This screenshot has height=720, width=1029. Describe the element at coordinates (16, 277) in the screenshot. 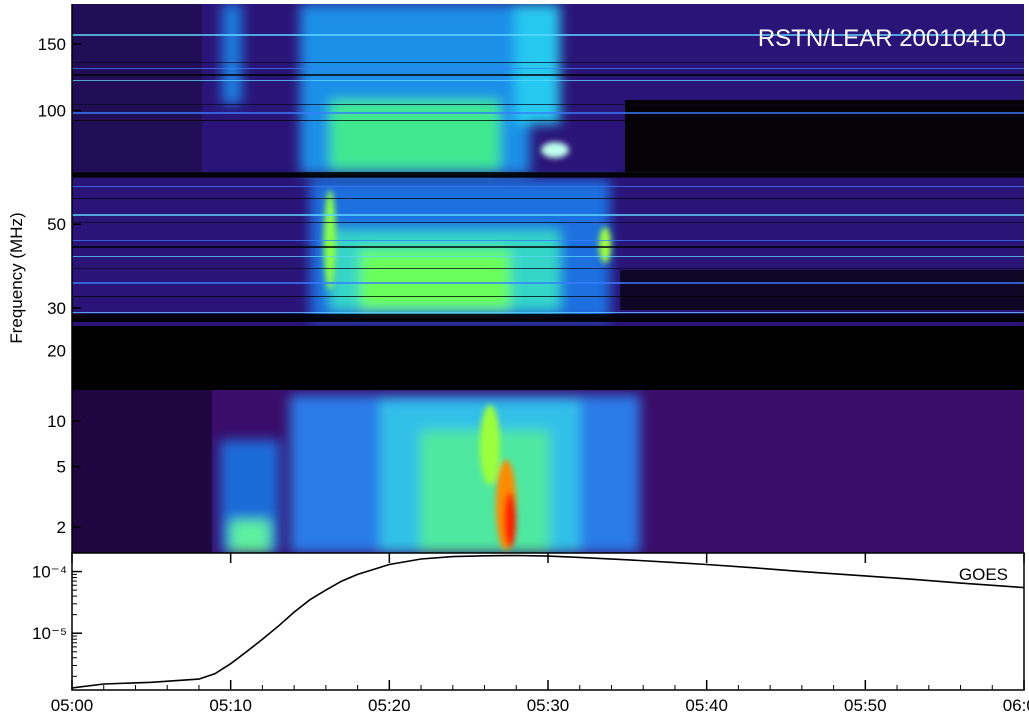

I see `frequency-axis-label: Frequency (MHz)` at that location.